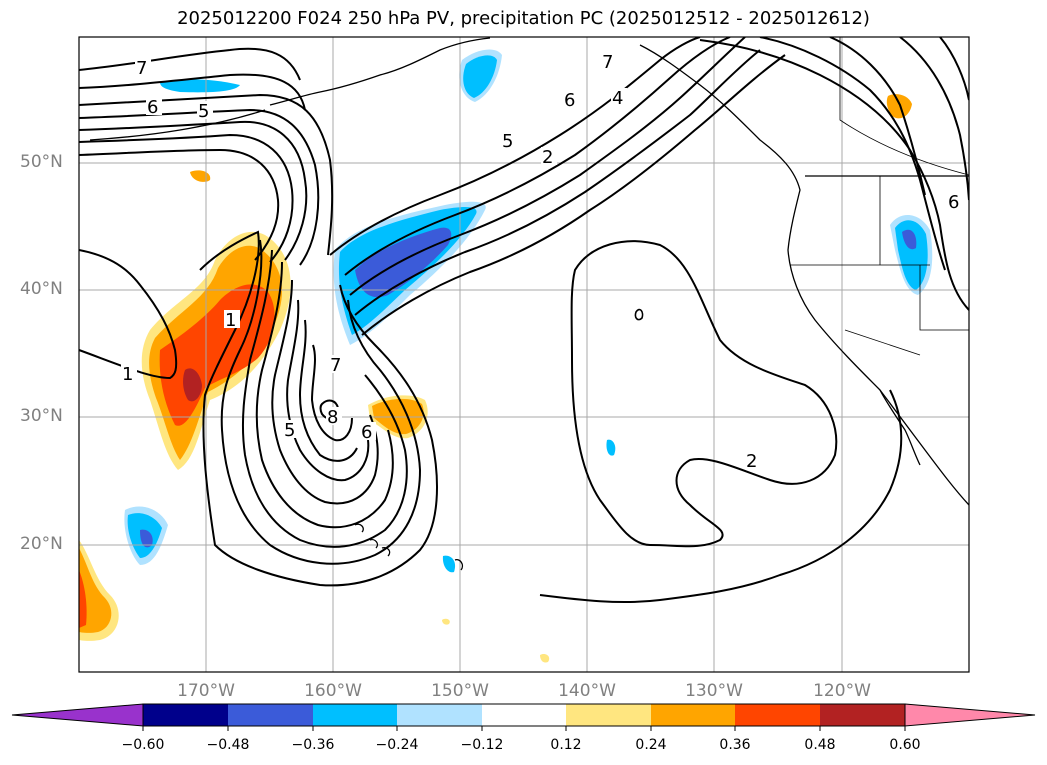 Image resolution: width=1047 pixels, height=765 pixels. I want to click on lon-label: 130°W, so click(714, 691).